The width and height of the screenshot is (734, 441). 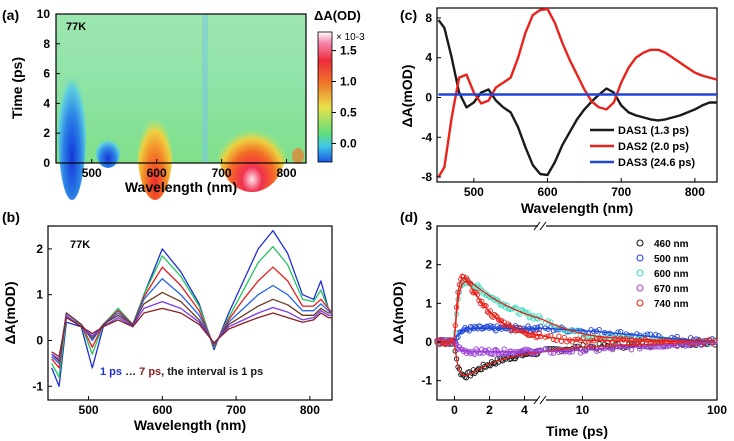 I want to click on panel-d-ytick-label: 2, so click(x=428, y=265).